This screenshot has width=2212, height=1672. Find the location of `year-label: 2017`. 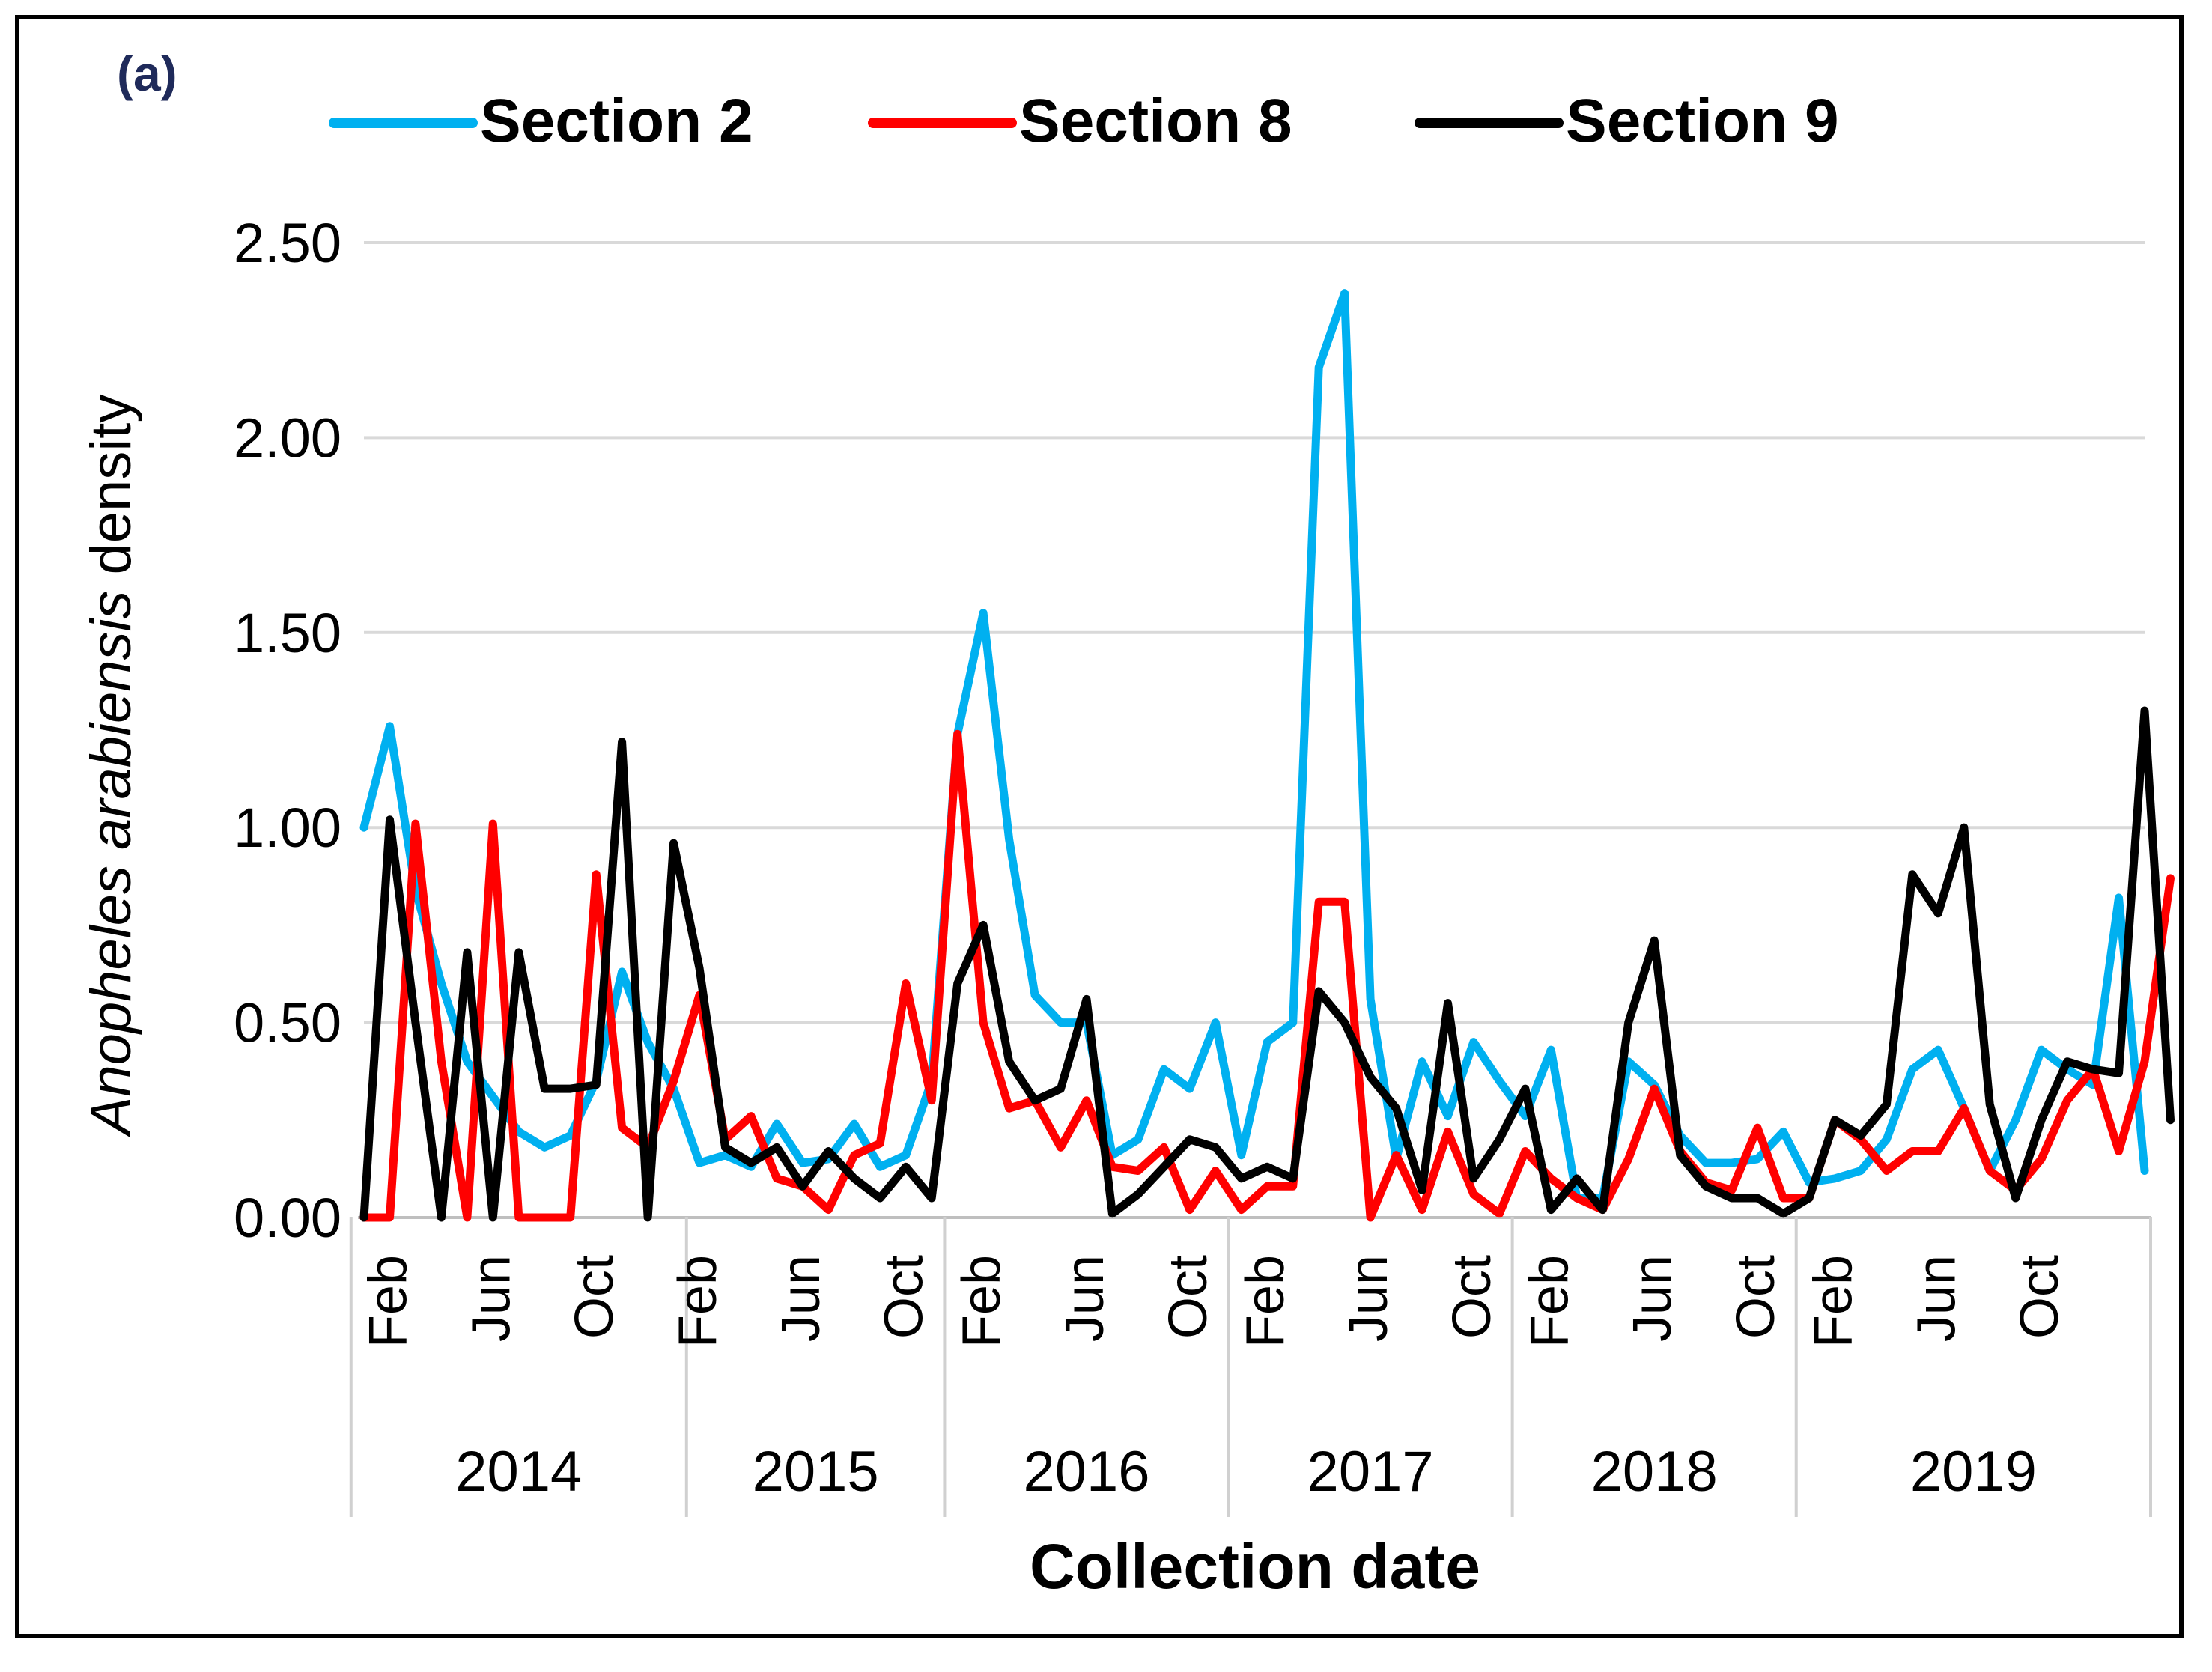

year-label: 2017 is located at coordinates (1370, 1472).